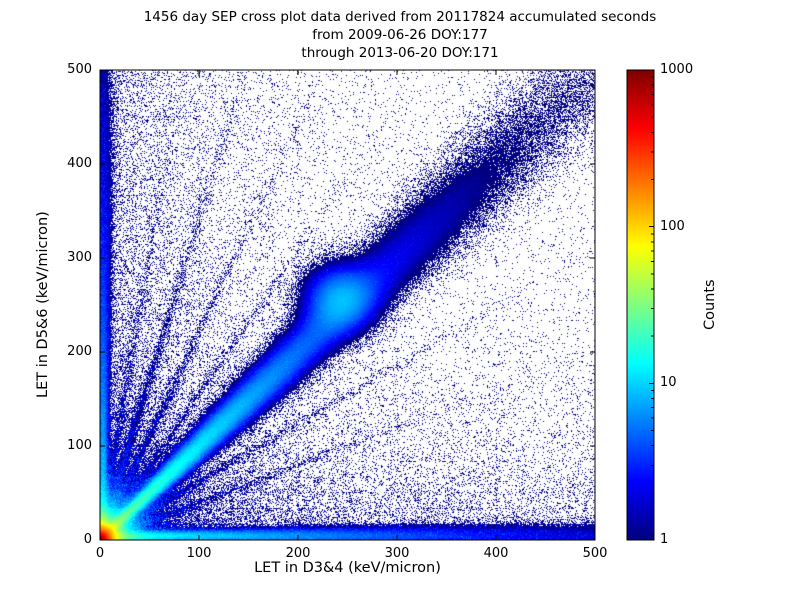 The width and height of the screenshot is (800, 600). I want to click on chart-title-line2: from 2009-06-26 DOY:177, so click(400, 35).